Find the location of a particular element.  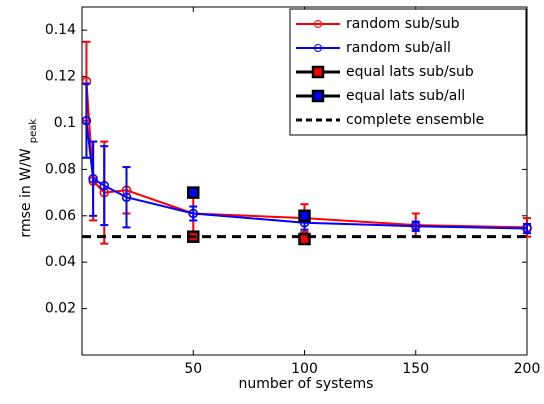

y-axis-label-sub: peak is located at coordinates (33, 131).